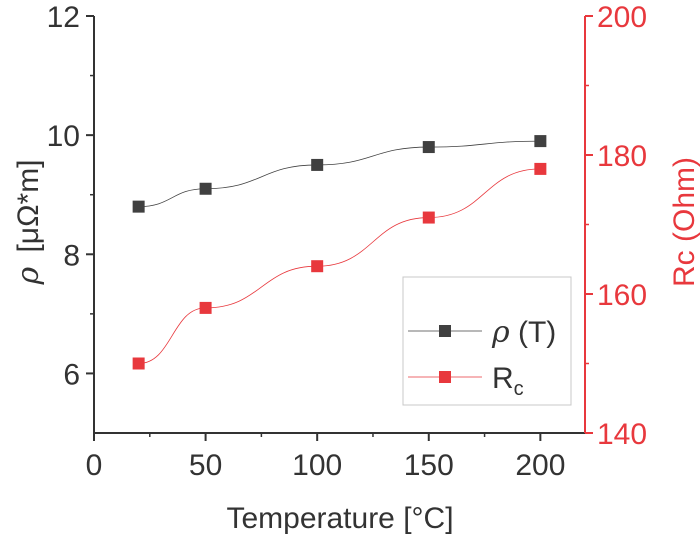 Image resolution: width=700 pixels, height=537 pixels. I want to click on x-tick-label: 50, so click(205, 465).